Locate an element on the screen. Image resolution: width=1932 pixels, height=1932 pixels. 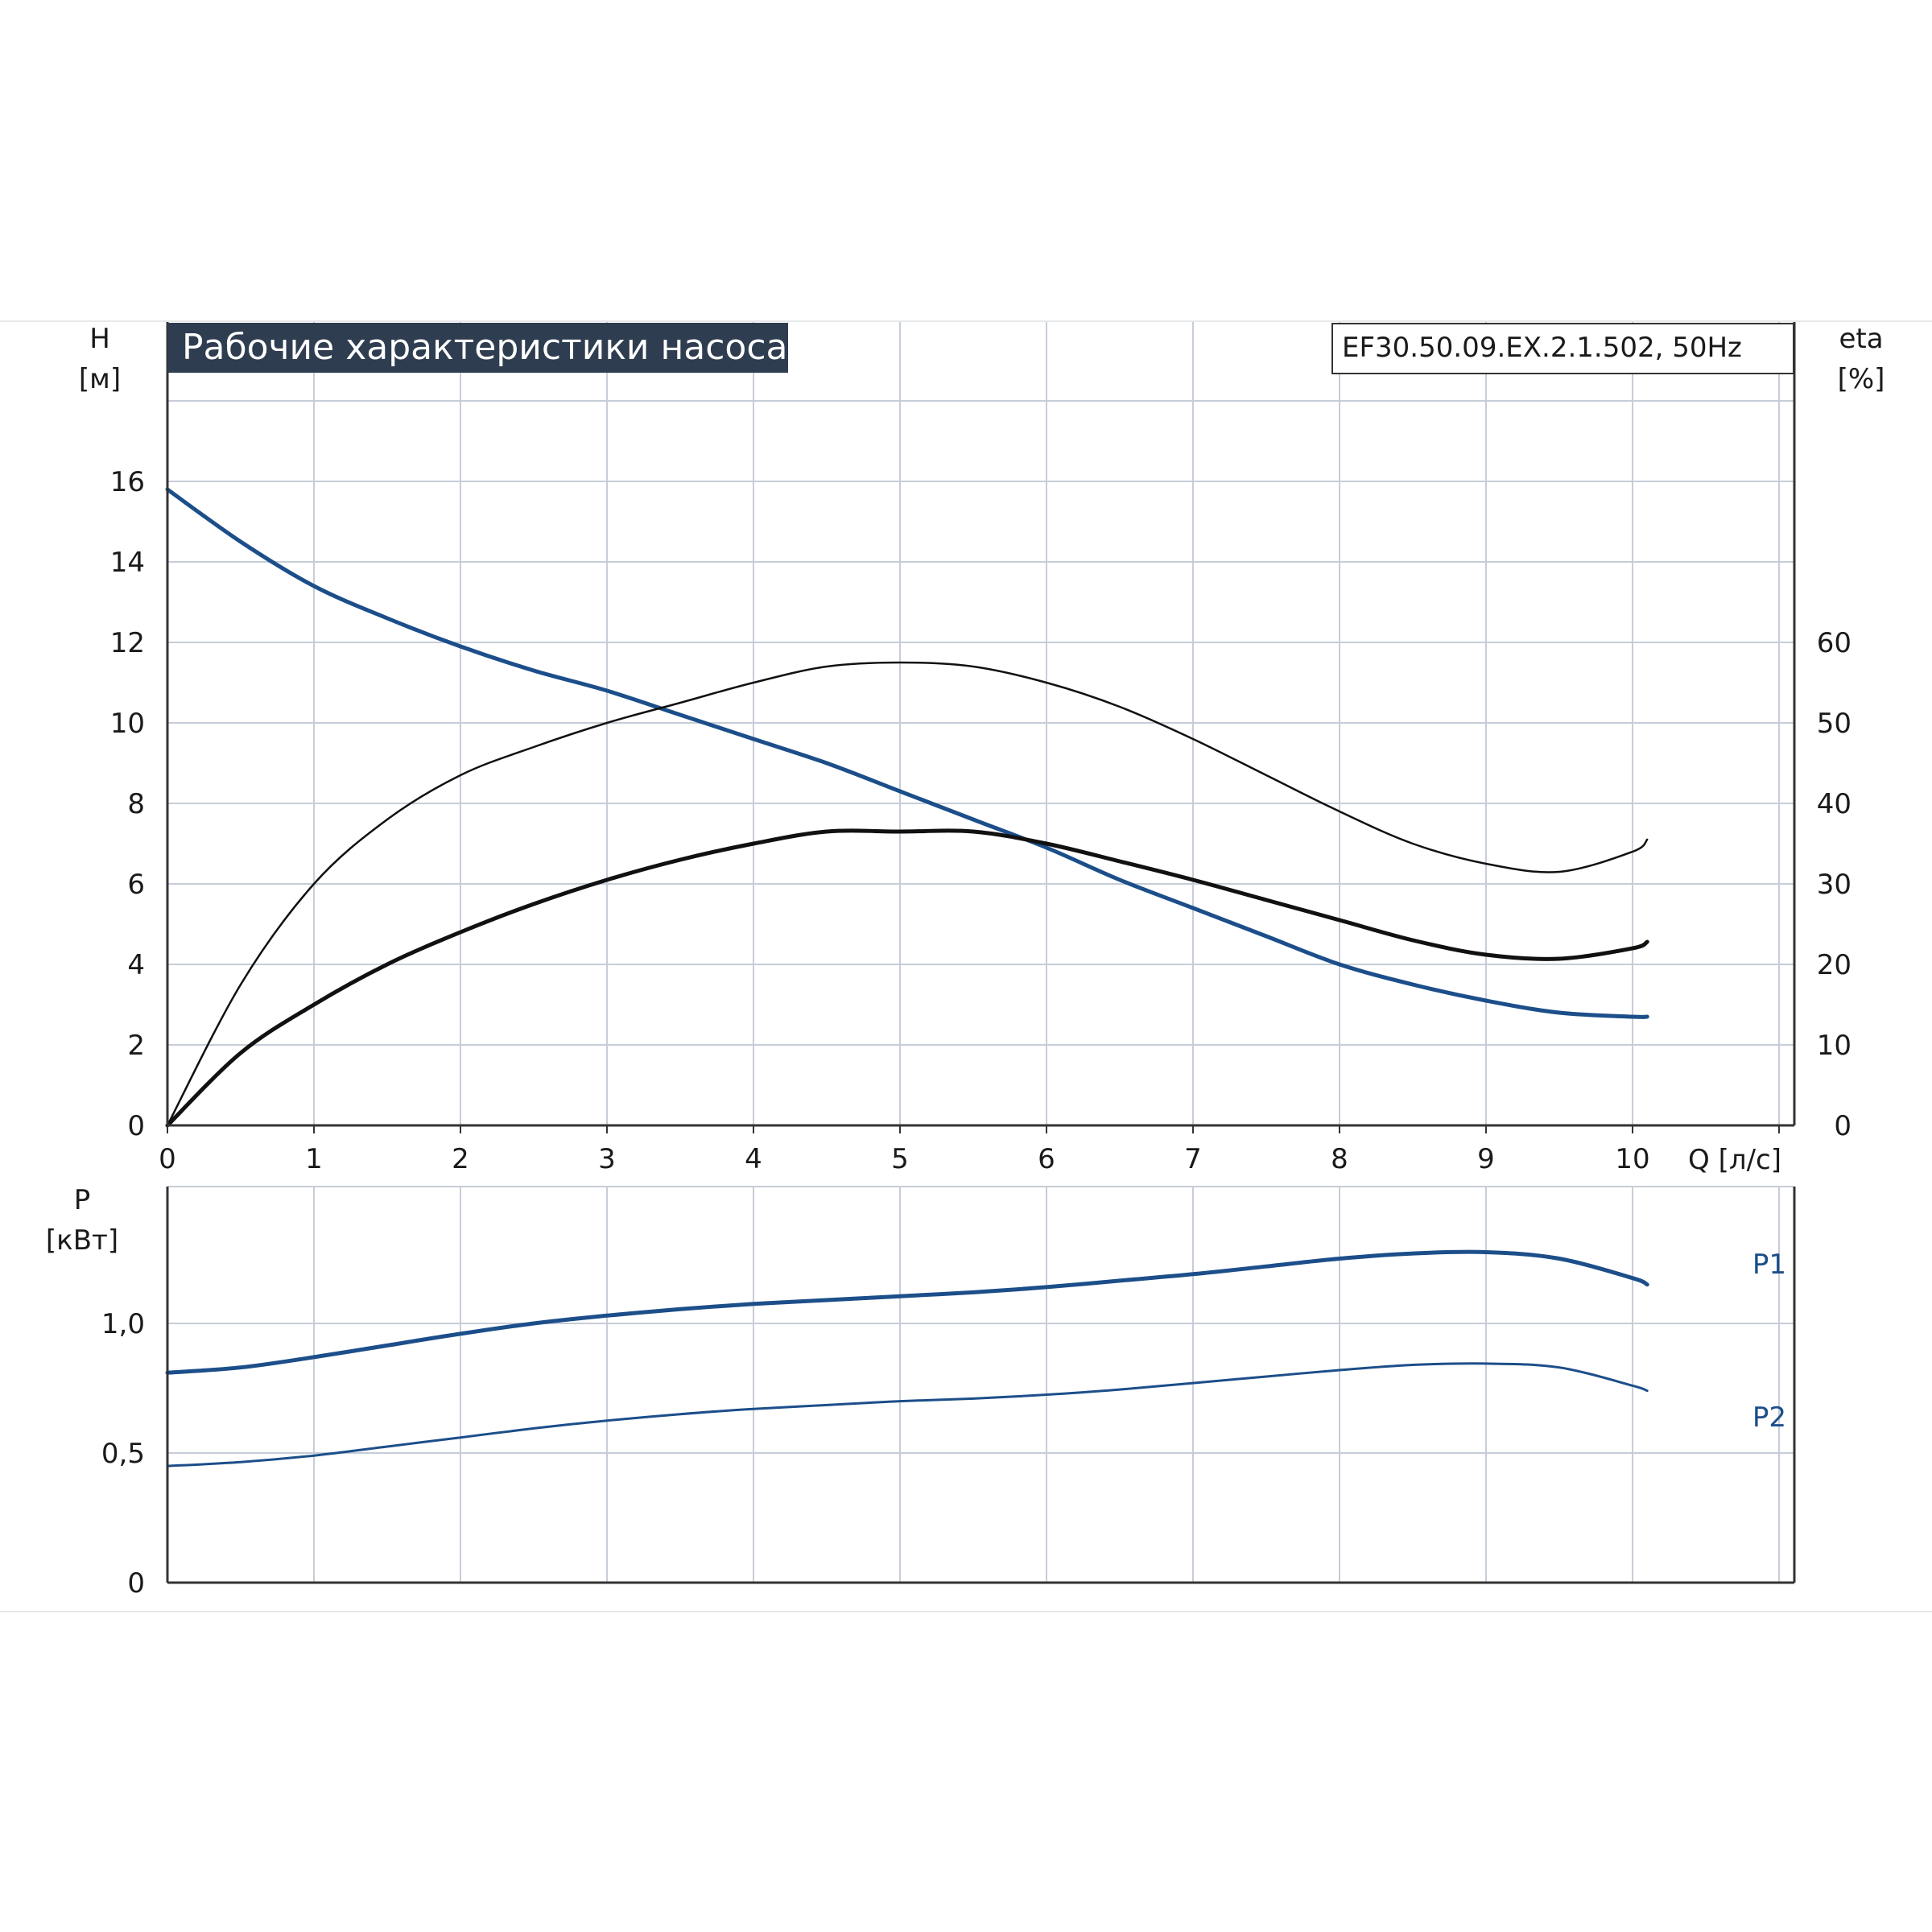
y-tick-label: 8 is located at coordinates (136, 804).